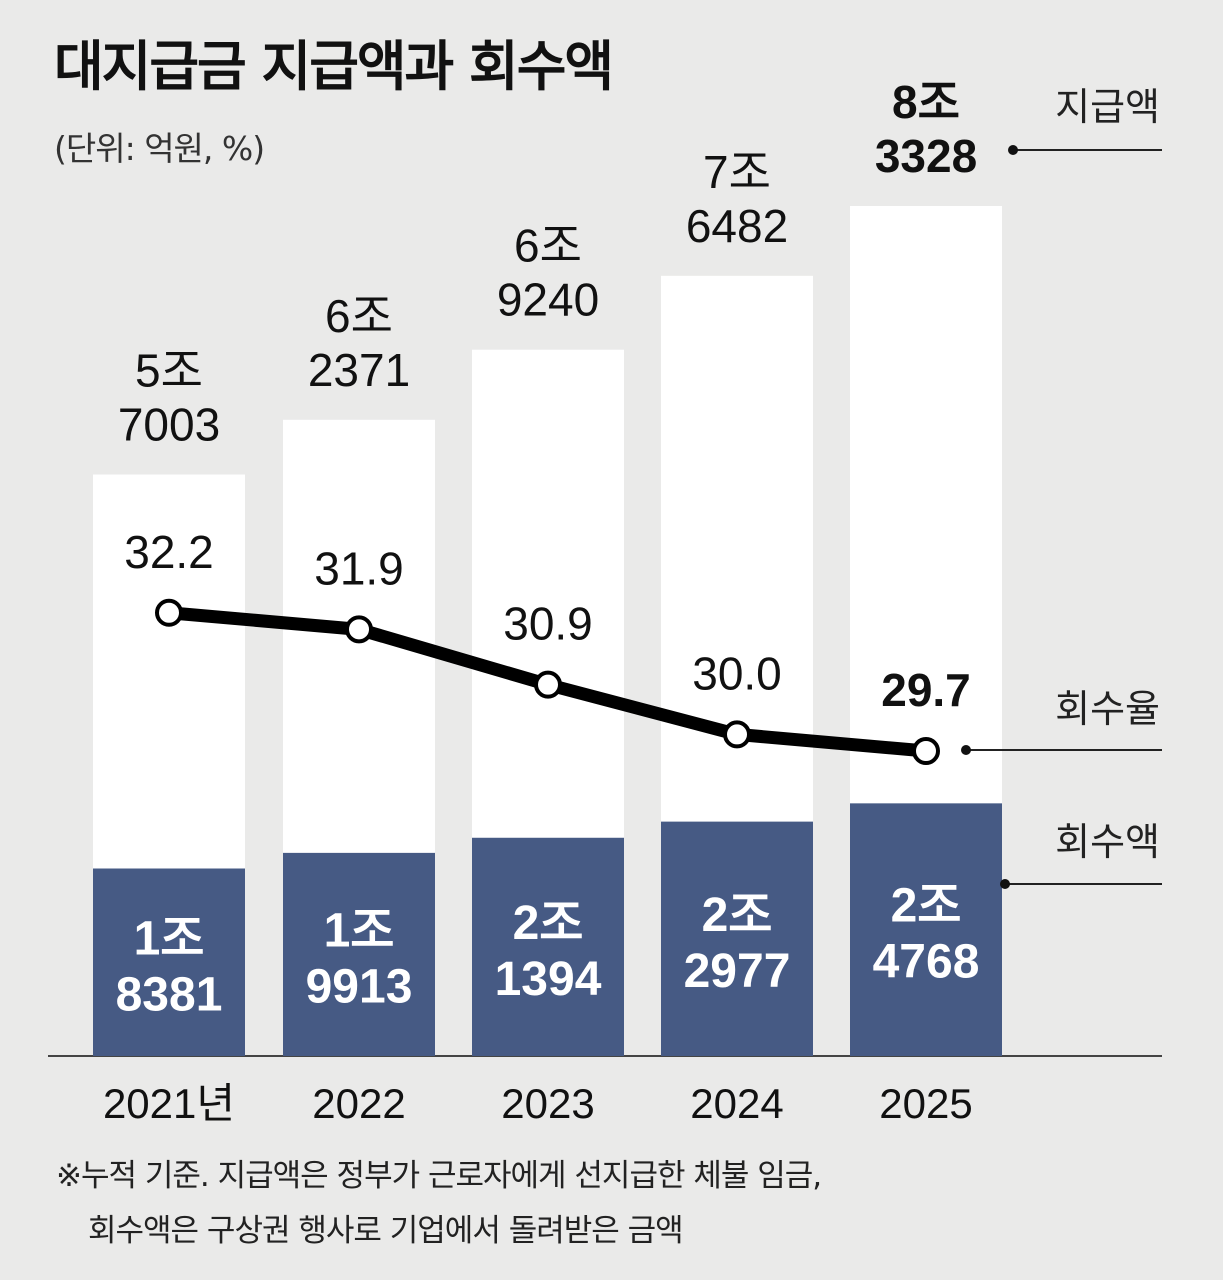 The width and height of the screenshot is (1223, 1280). Describe the element at coordinates (737, 673) in the screenshot. I see `recovery-rate-data-label: 30.0` at that location.